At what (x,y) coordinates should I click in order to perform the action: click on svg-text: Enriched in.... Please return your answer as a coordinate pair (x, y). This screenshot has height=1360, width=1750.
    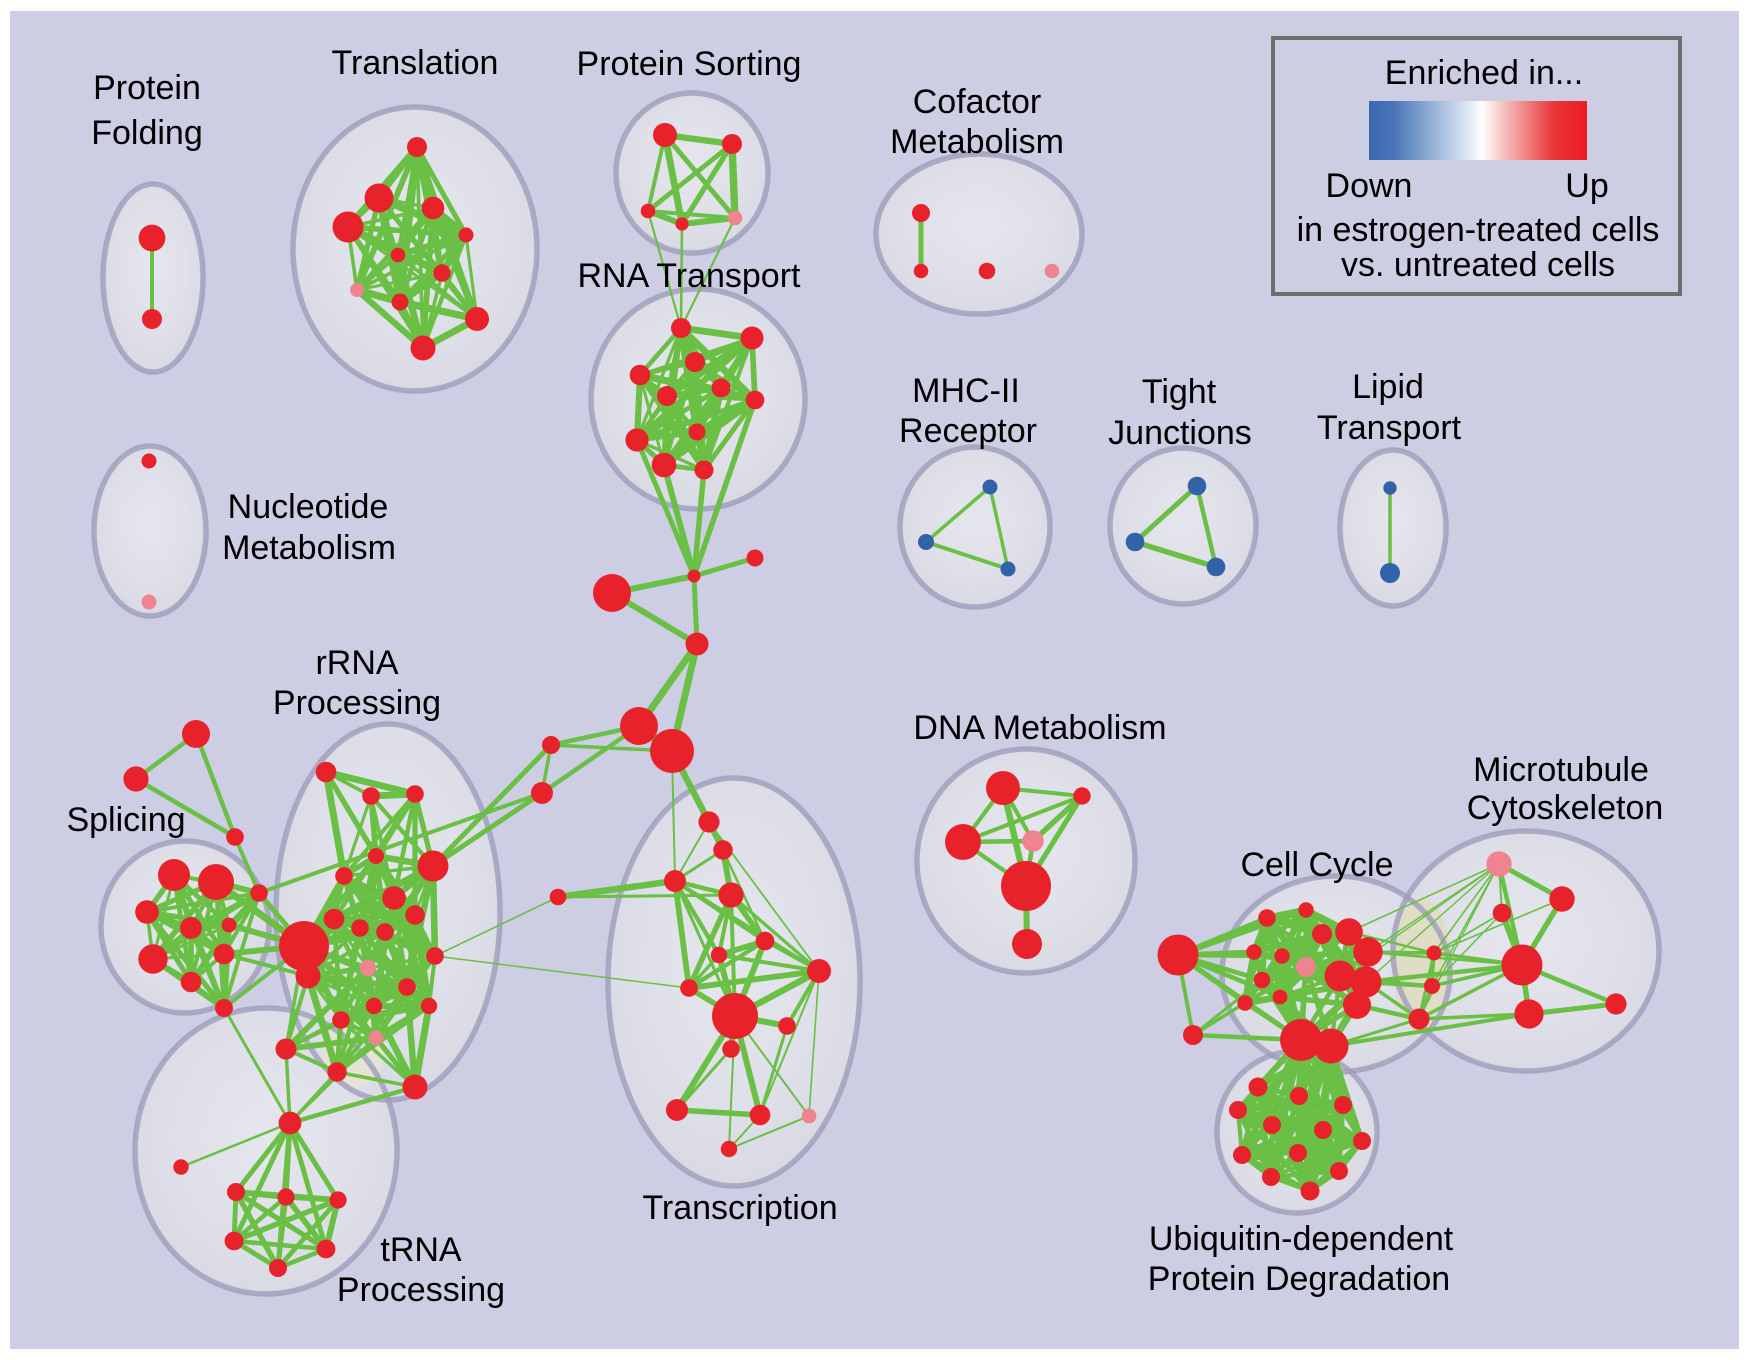
    Looking at the image, I should click on (1484, 73).